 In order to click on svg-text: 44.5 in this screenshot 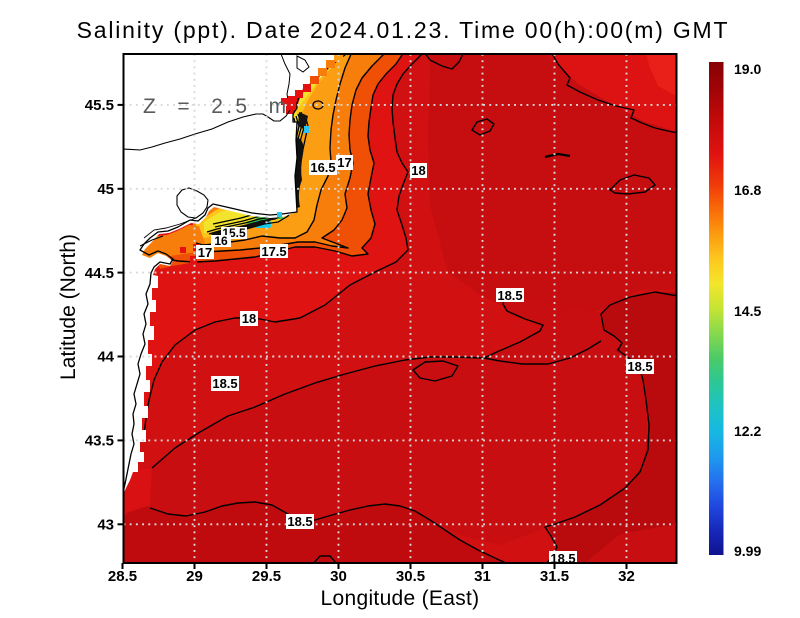, I will do `click(99, 273)`.